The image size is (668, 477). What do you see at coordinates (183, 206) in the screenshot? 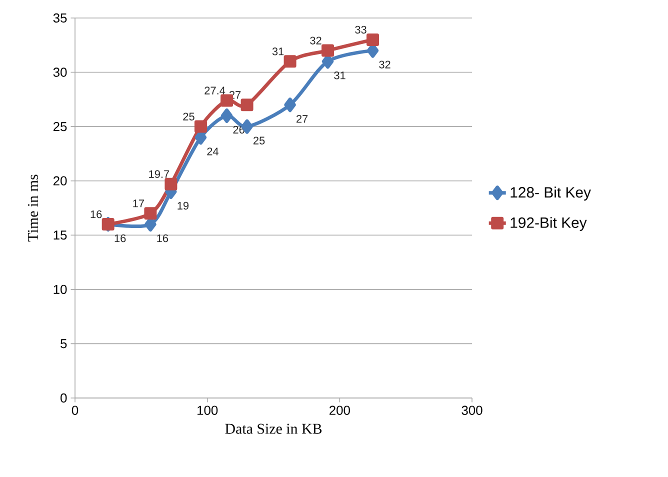
I see `data-label: 19` at bounding box center [183, 206].